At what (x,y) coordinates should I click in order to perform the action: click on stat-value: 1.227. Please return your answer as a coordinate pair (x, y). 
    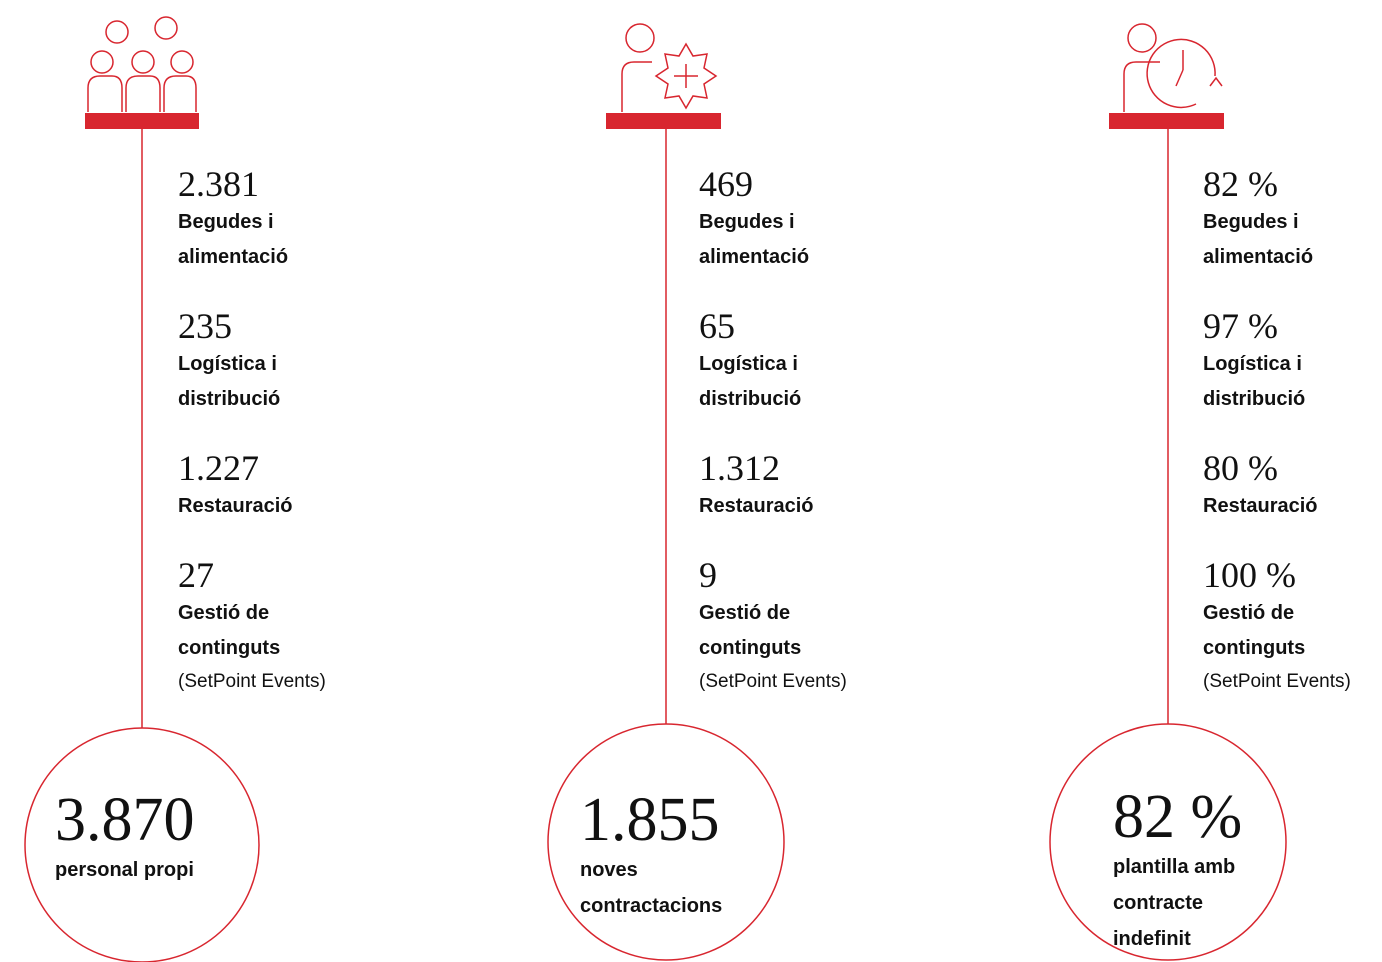
    Looking at the image, I should click on (218, 468).